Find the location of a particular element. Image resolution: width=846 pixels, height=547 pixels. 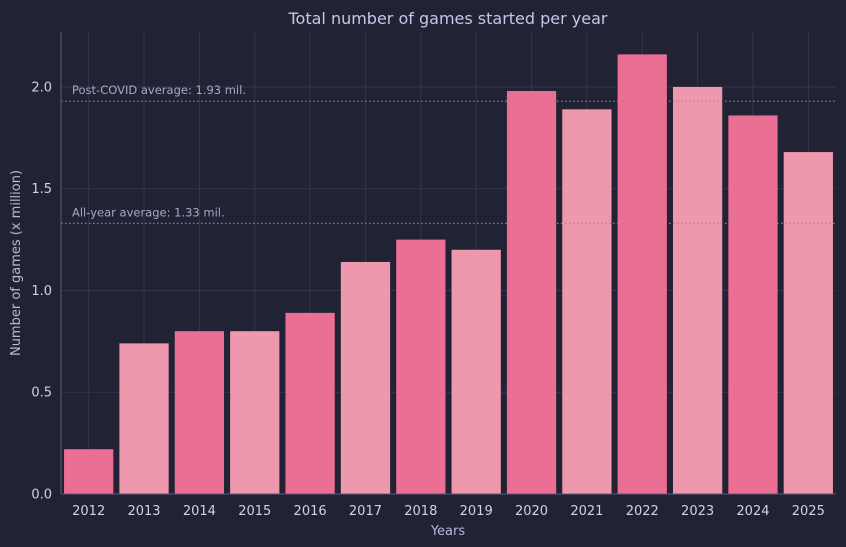

x-tick-label: 2016 is located at coordinates (310, 511).